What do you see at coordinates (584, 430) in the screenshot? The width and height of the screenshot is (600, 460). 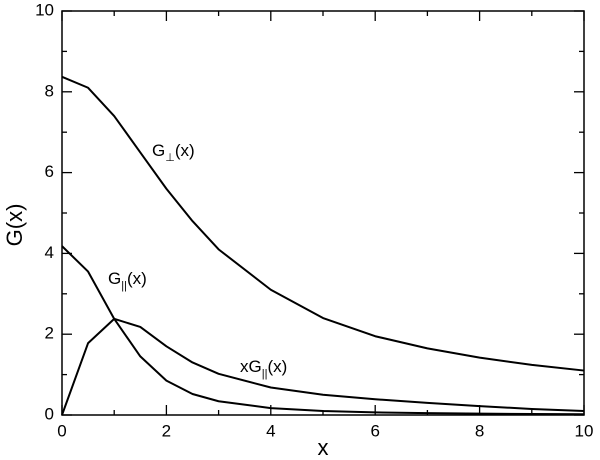 I see `x-tick-label: 10` at bounding box center [584, 430].